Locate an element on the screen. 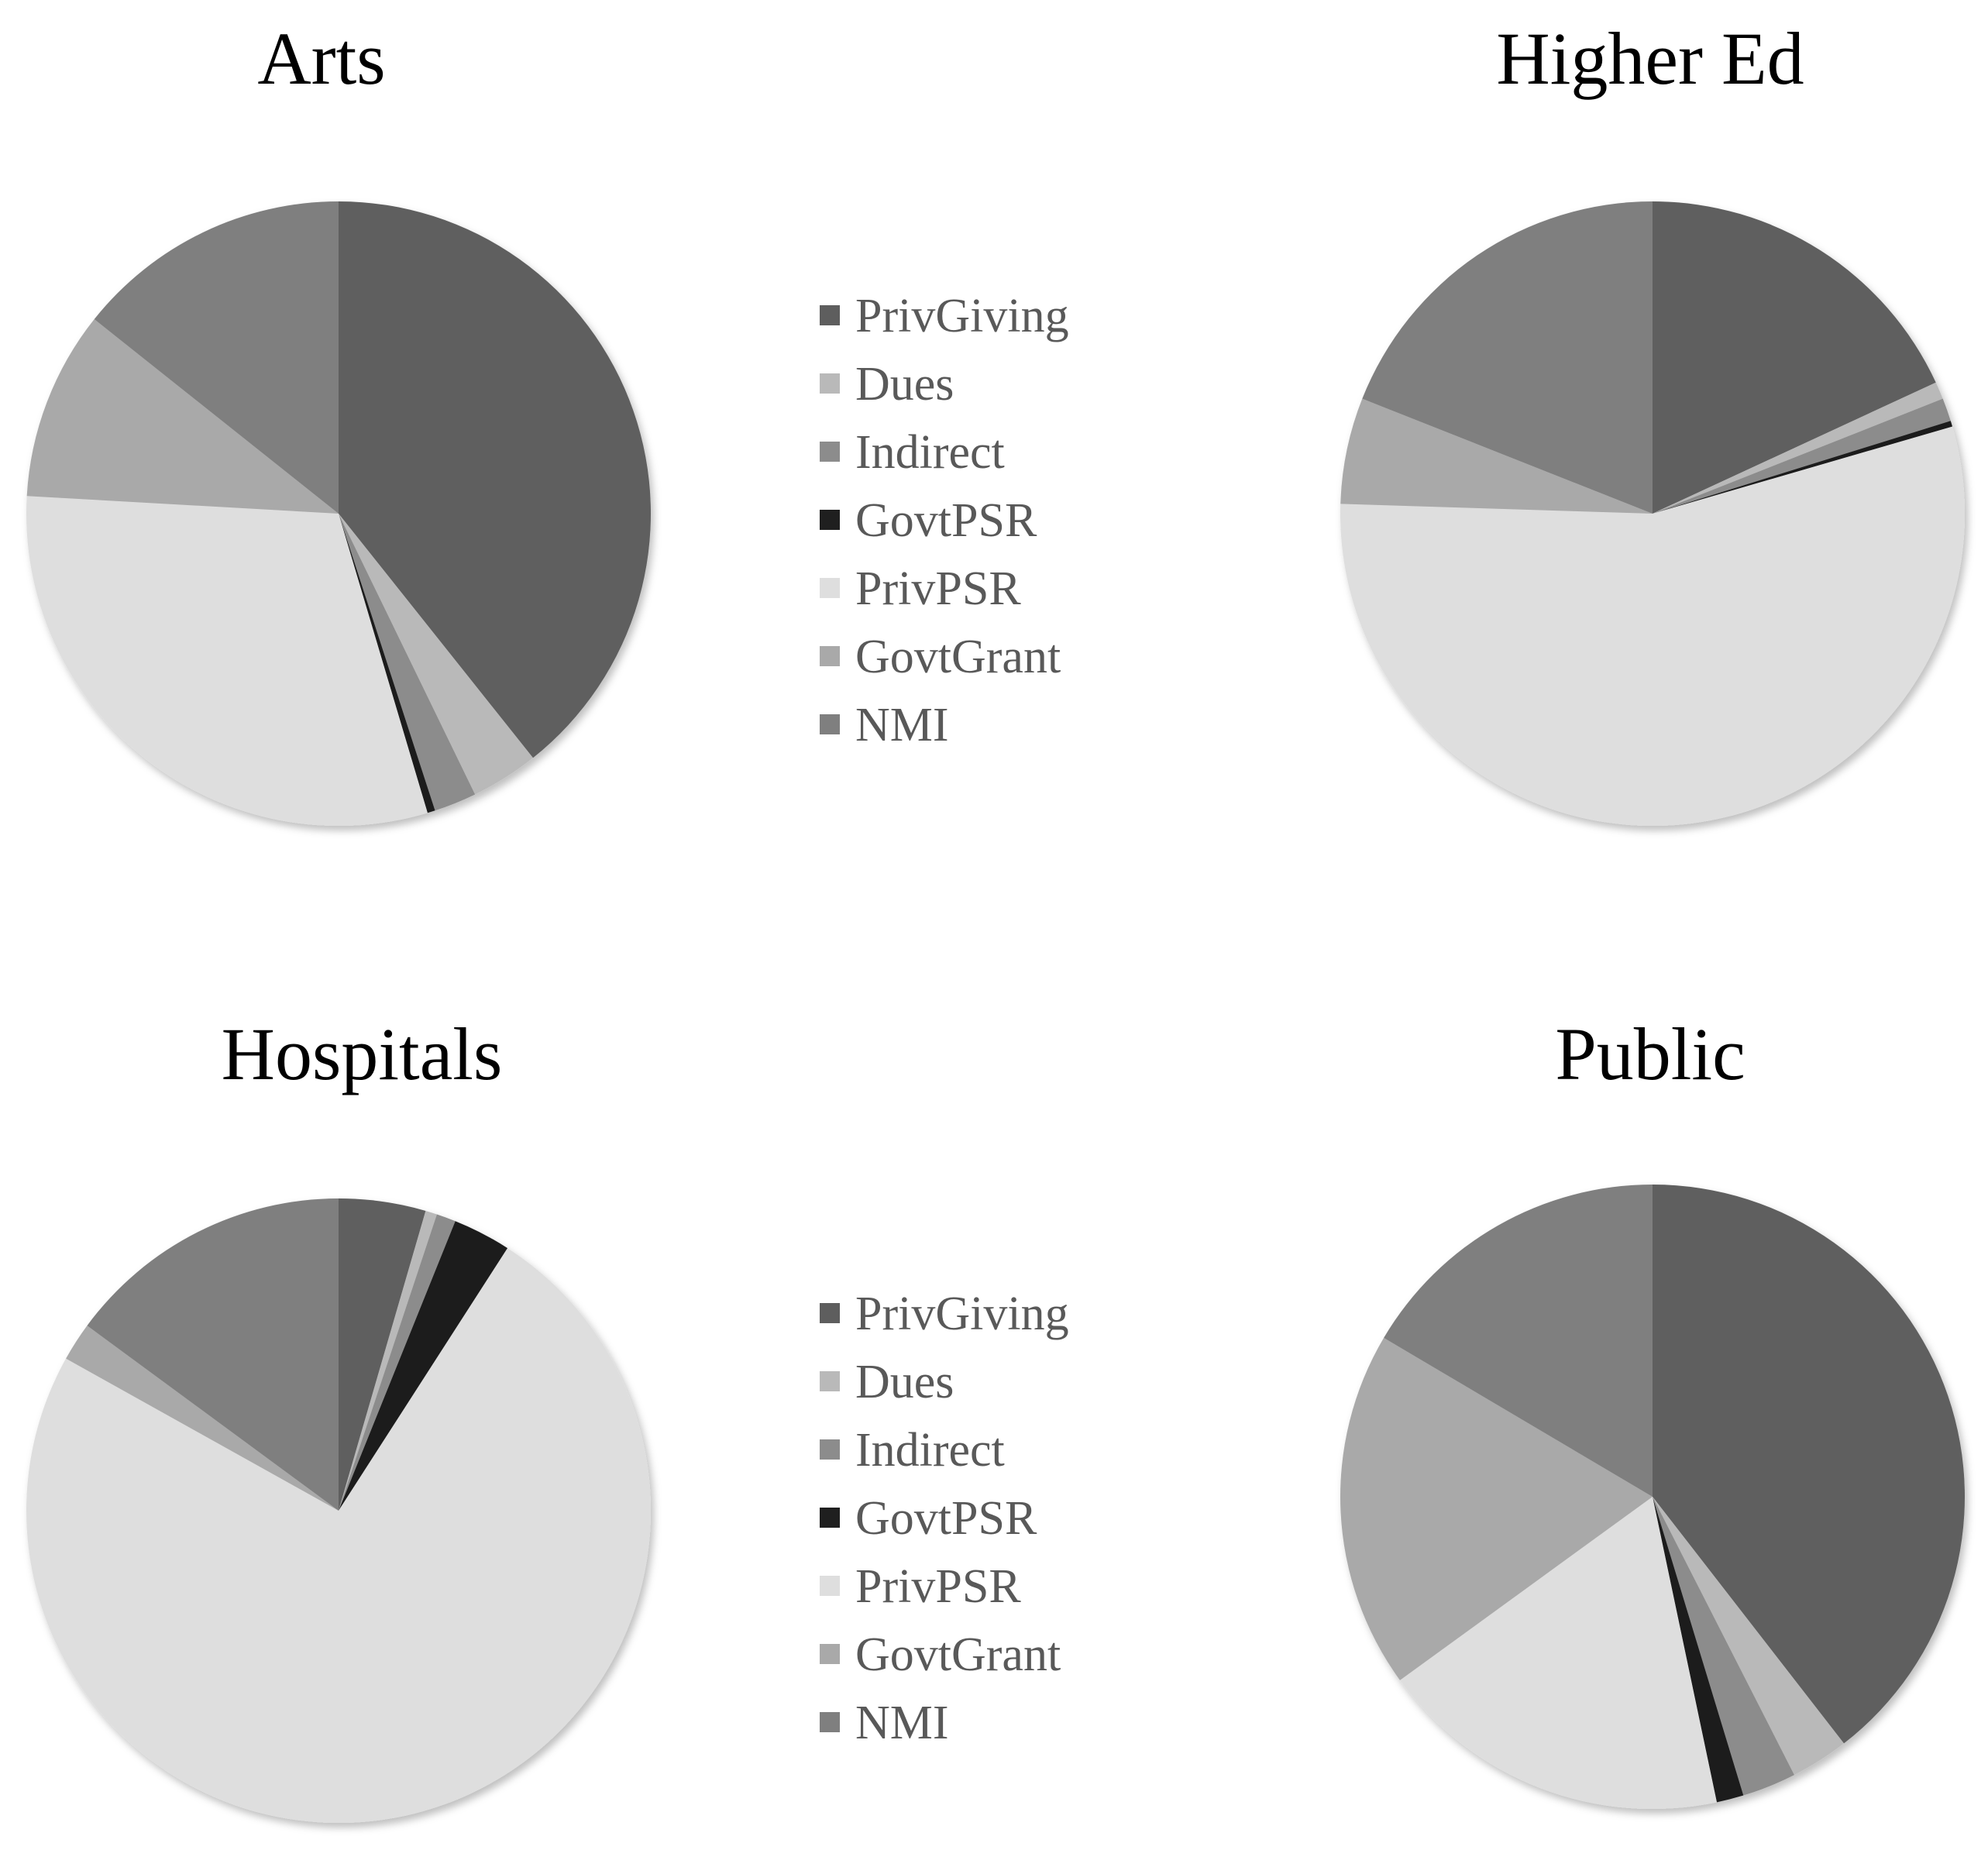 This screenshot has width=1988, height=1850. pie-slice-hospitals-govtpsr is located at coordinates (423, 1366).